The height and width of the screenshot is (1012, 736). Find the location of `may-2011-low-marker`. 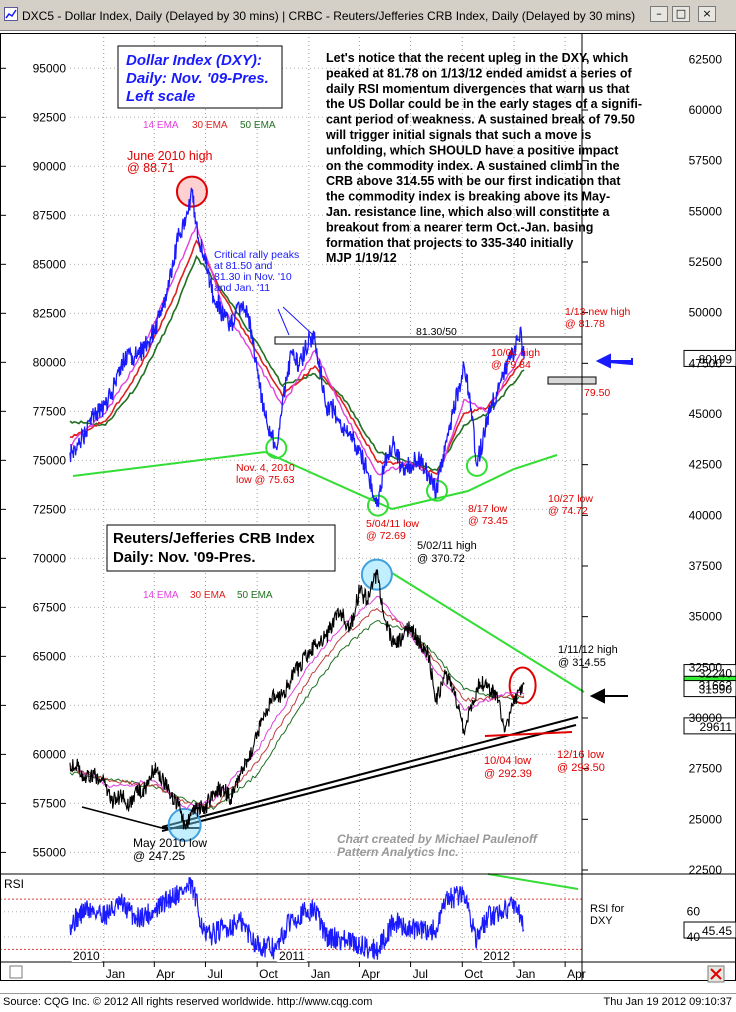

may-2011-low-marker is located at coordinates (377, 505).